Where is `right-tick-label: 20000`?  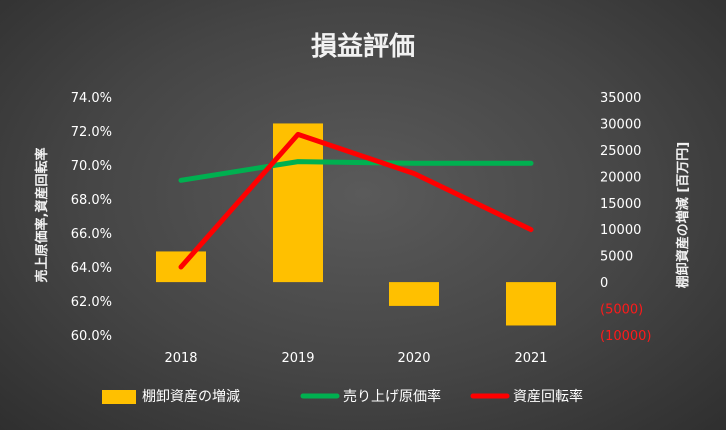 right-tick-label: 20000 is located at coordinates (620, 177).